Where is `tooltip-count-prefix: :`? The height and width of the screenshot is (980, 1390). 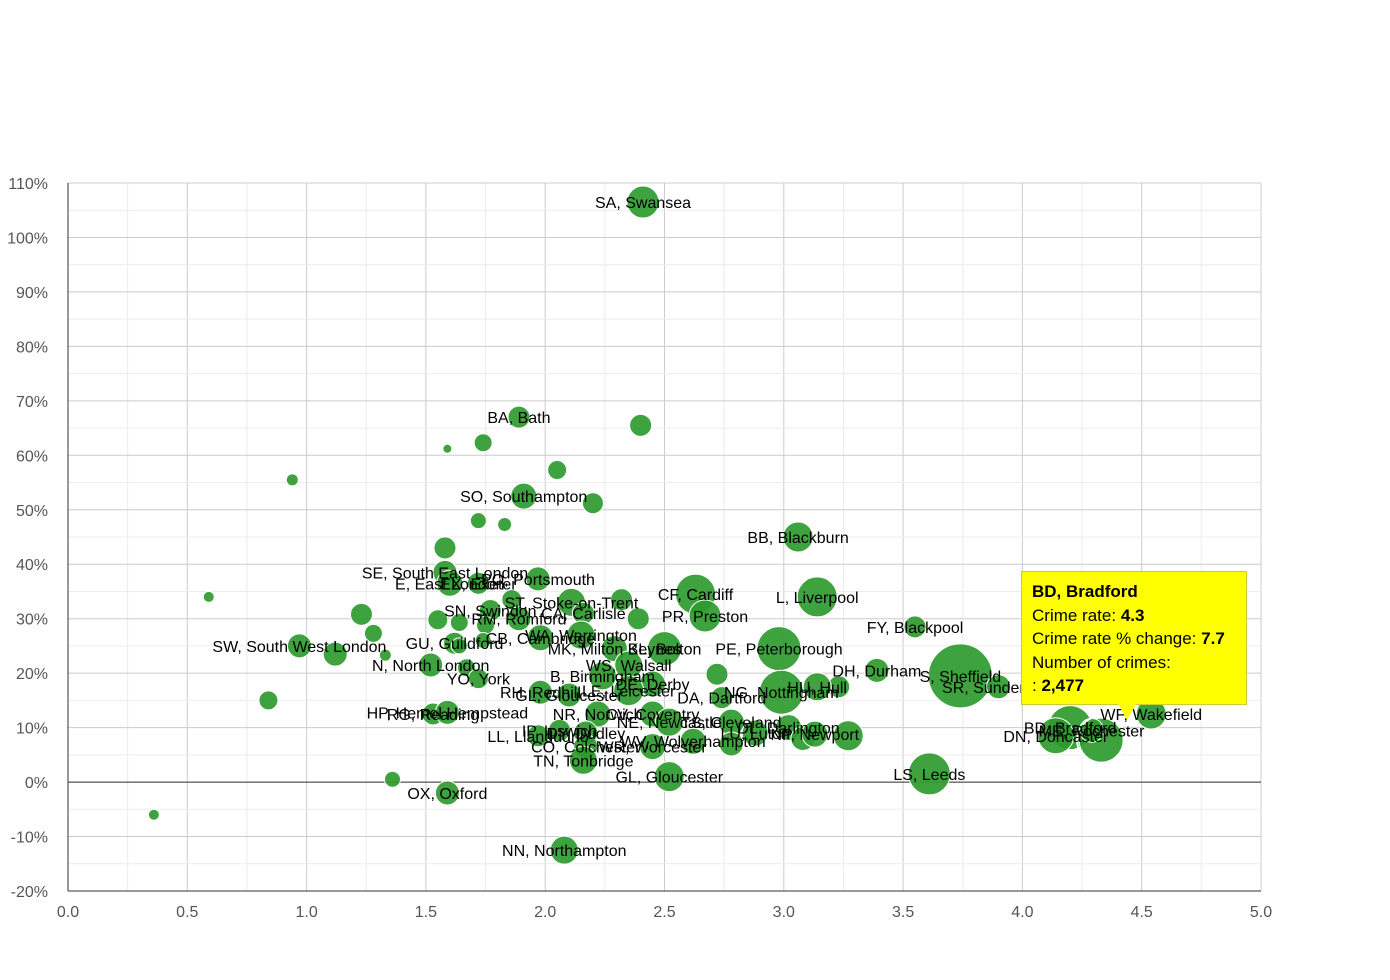 tooltip-count-prefix: : is located at coordinates (1034, 685).